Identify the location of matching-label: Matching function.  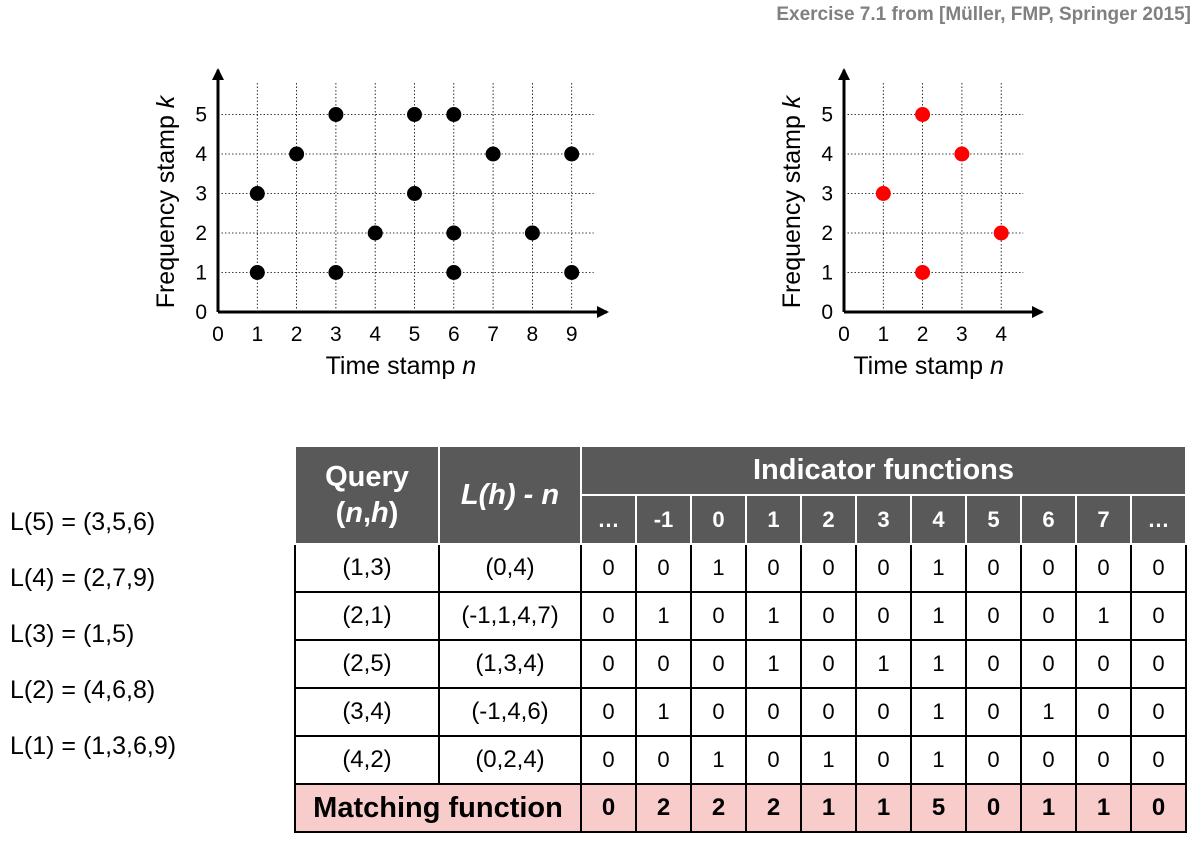
(438, 808).